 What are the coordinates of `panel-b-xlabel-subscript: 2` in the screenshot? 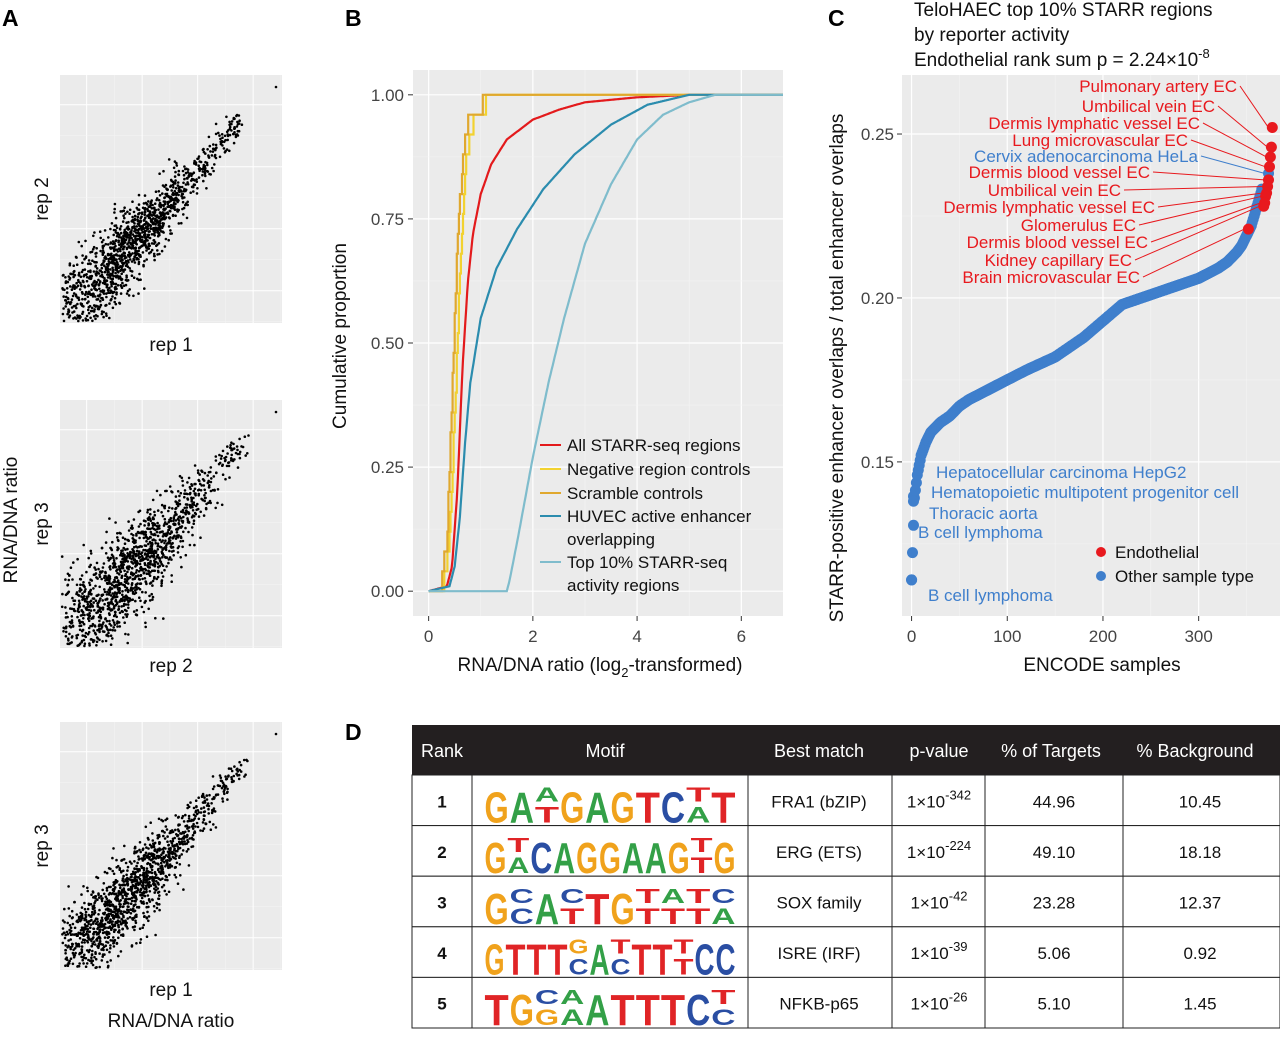 It's located at (624, 672).